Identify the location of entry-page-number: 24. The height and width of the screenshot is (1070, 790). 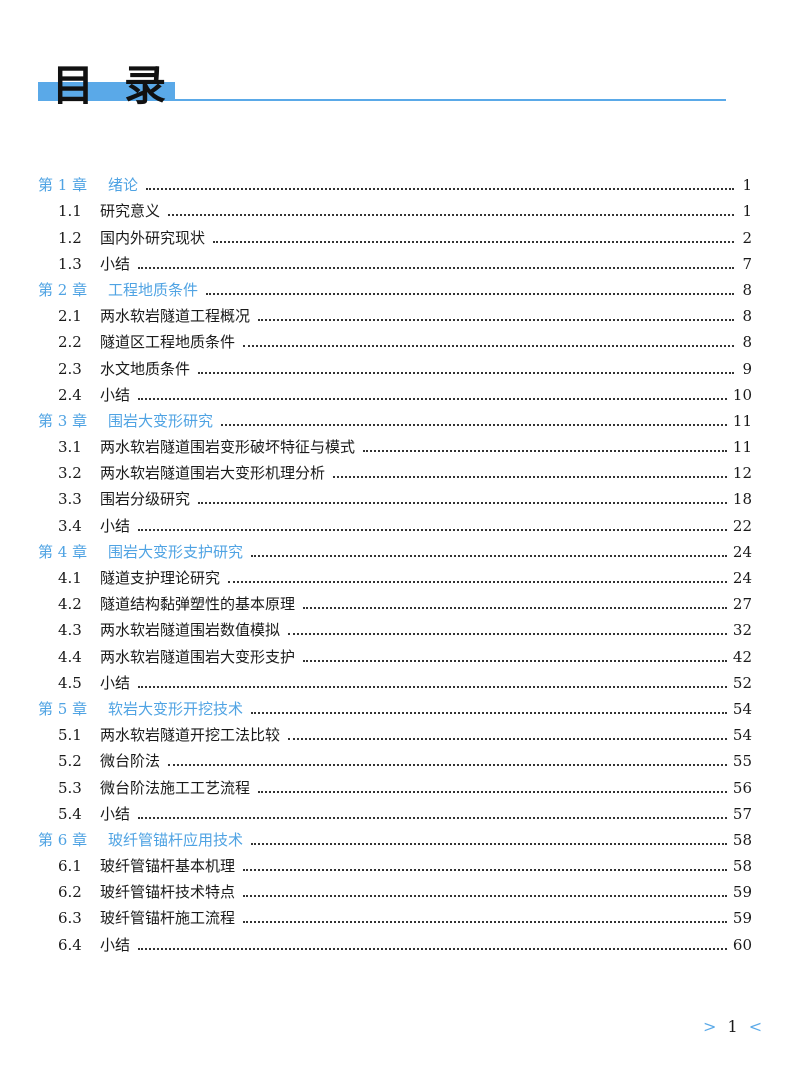
(742, 578).